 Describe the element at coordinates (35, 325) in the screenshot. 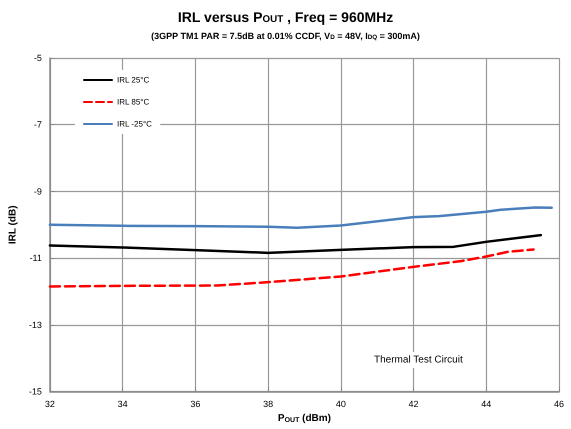

I see `y-tick-label: -13` at that location.